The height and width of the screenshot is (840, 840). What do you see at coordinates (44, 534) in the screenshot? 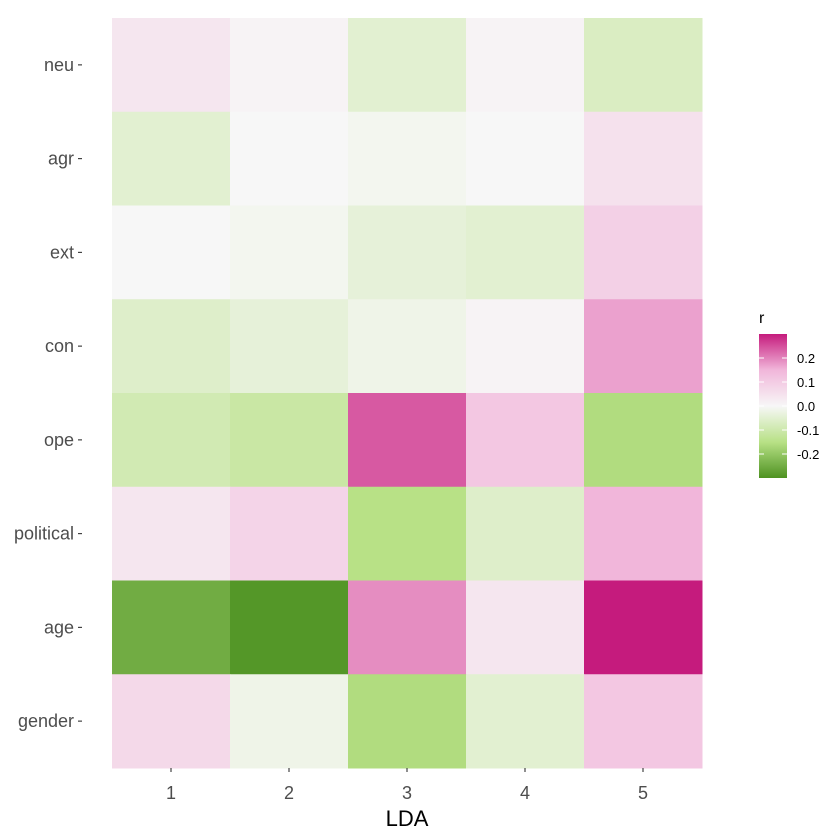
I see `y-tick-label: political` at bounding box center [44, 534].